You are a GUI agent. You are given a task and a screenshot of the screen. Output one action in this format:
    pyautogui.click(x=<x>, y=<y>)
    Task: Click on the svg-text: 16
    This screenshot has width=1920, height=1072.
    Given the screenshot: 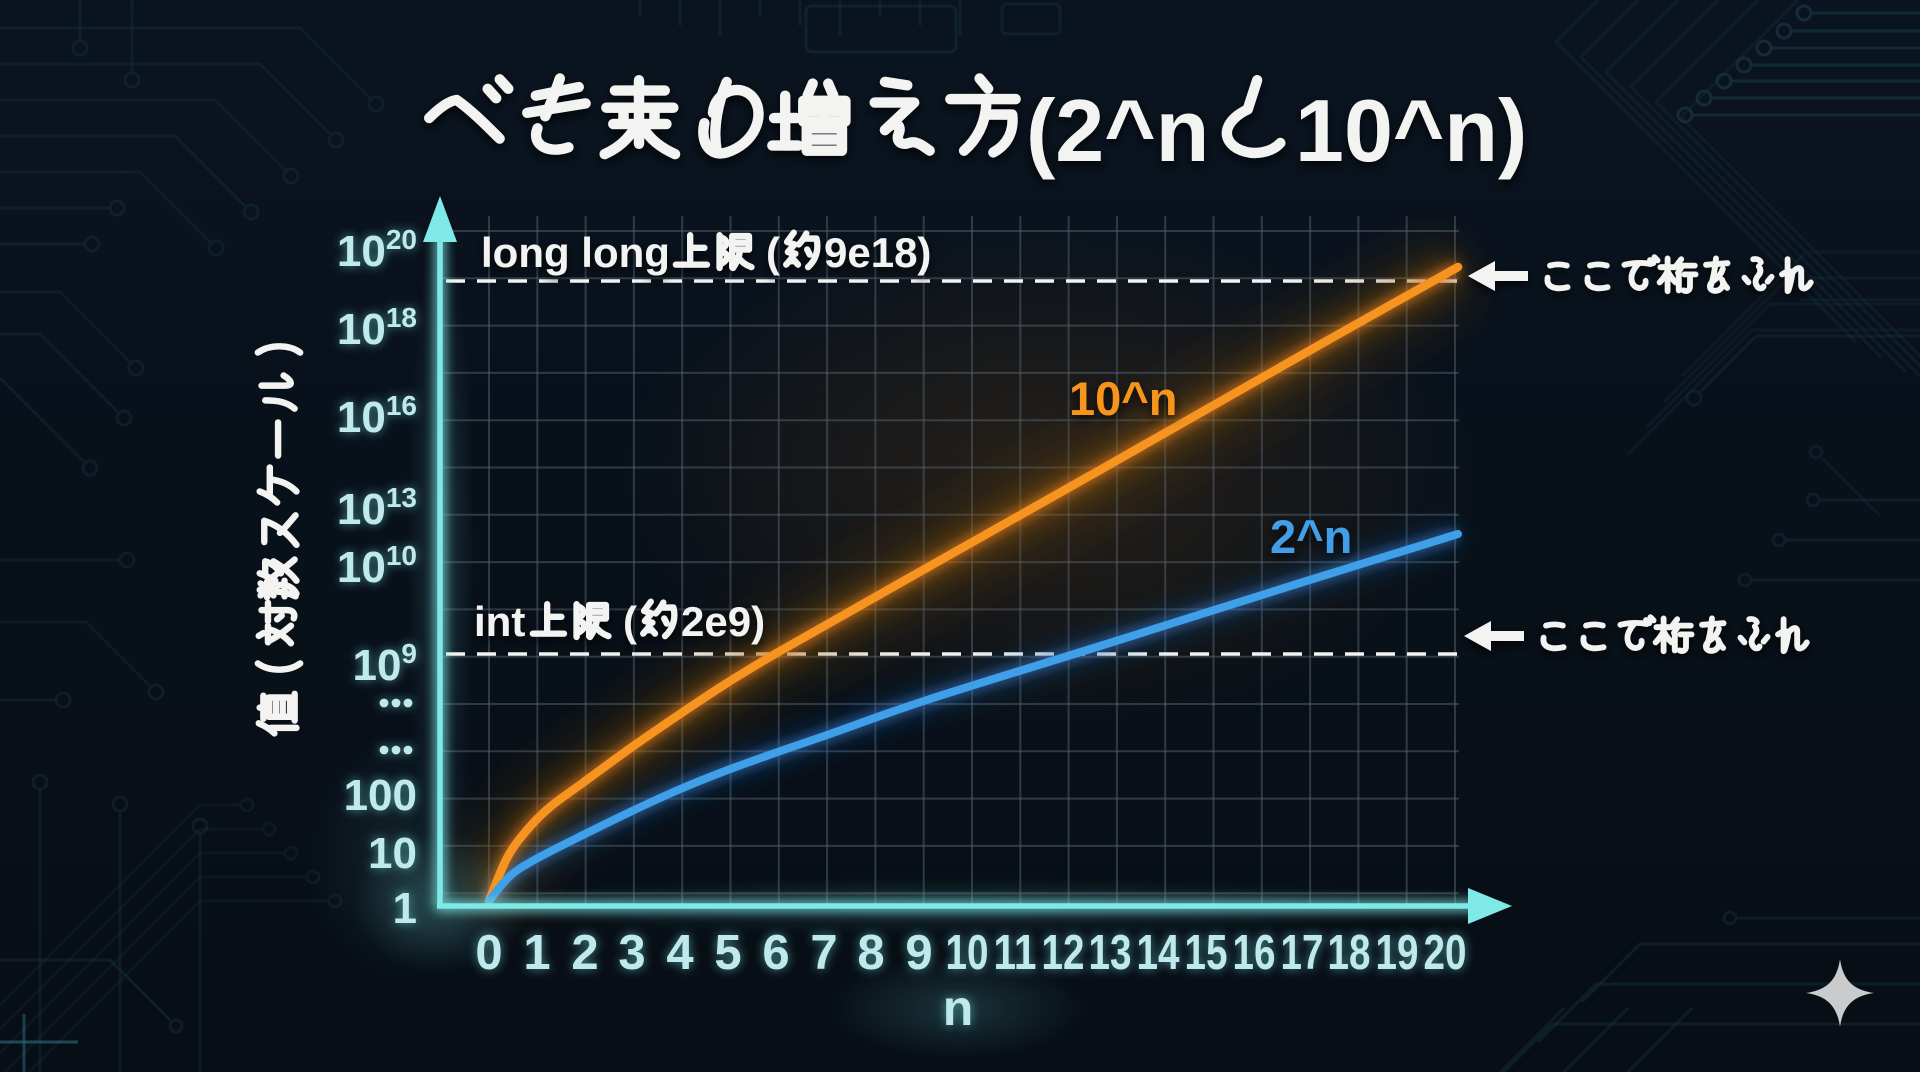 What is the action you would take?
    pyautogui.click(x=1254, y=953)
    